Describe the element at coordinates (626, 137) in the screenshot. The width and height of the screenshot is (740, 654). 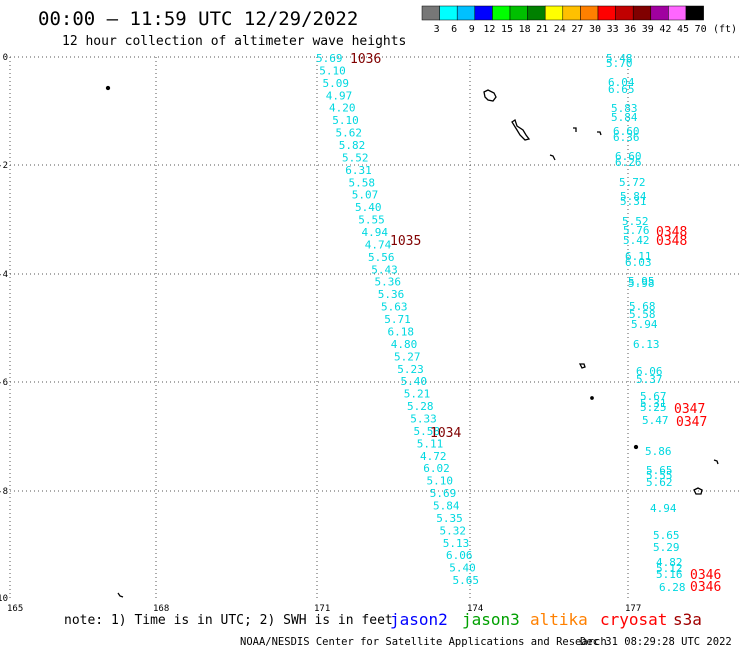
I see `swh-value: 6.36` at that location.